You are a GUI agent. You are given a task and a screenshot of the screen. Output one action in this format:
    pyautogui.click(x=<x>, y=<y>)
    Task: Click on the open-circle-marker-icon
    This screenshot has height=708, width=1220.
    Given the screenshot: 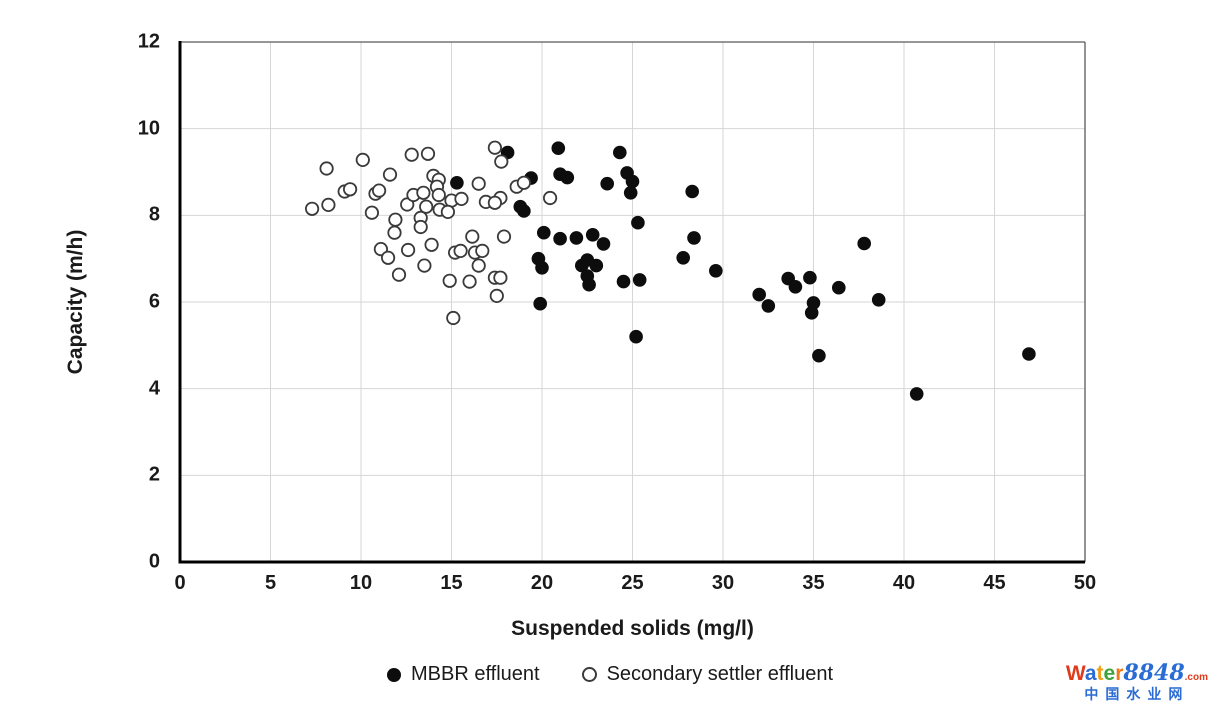 What is the action you would take?
    pyautogui.click(x=589, y=674)
    